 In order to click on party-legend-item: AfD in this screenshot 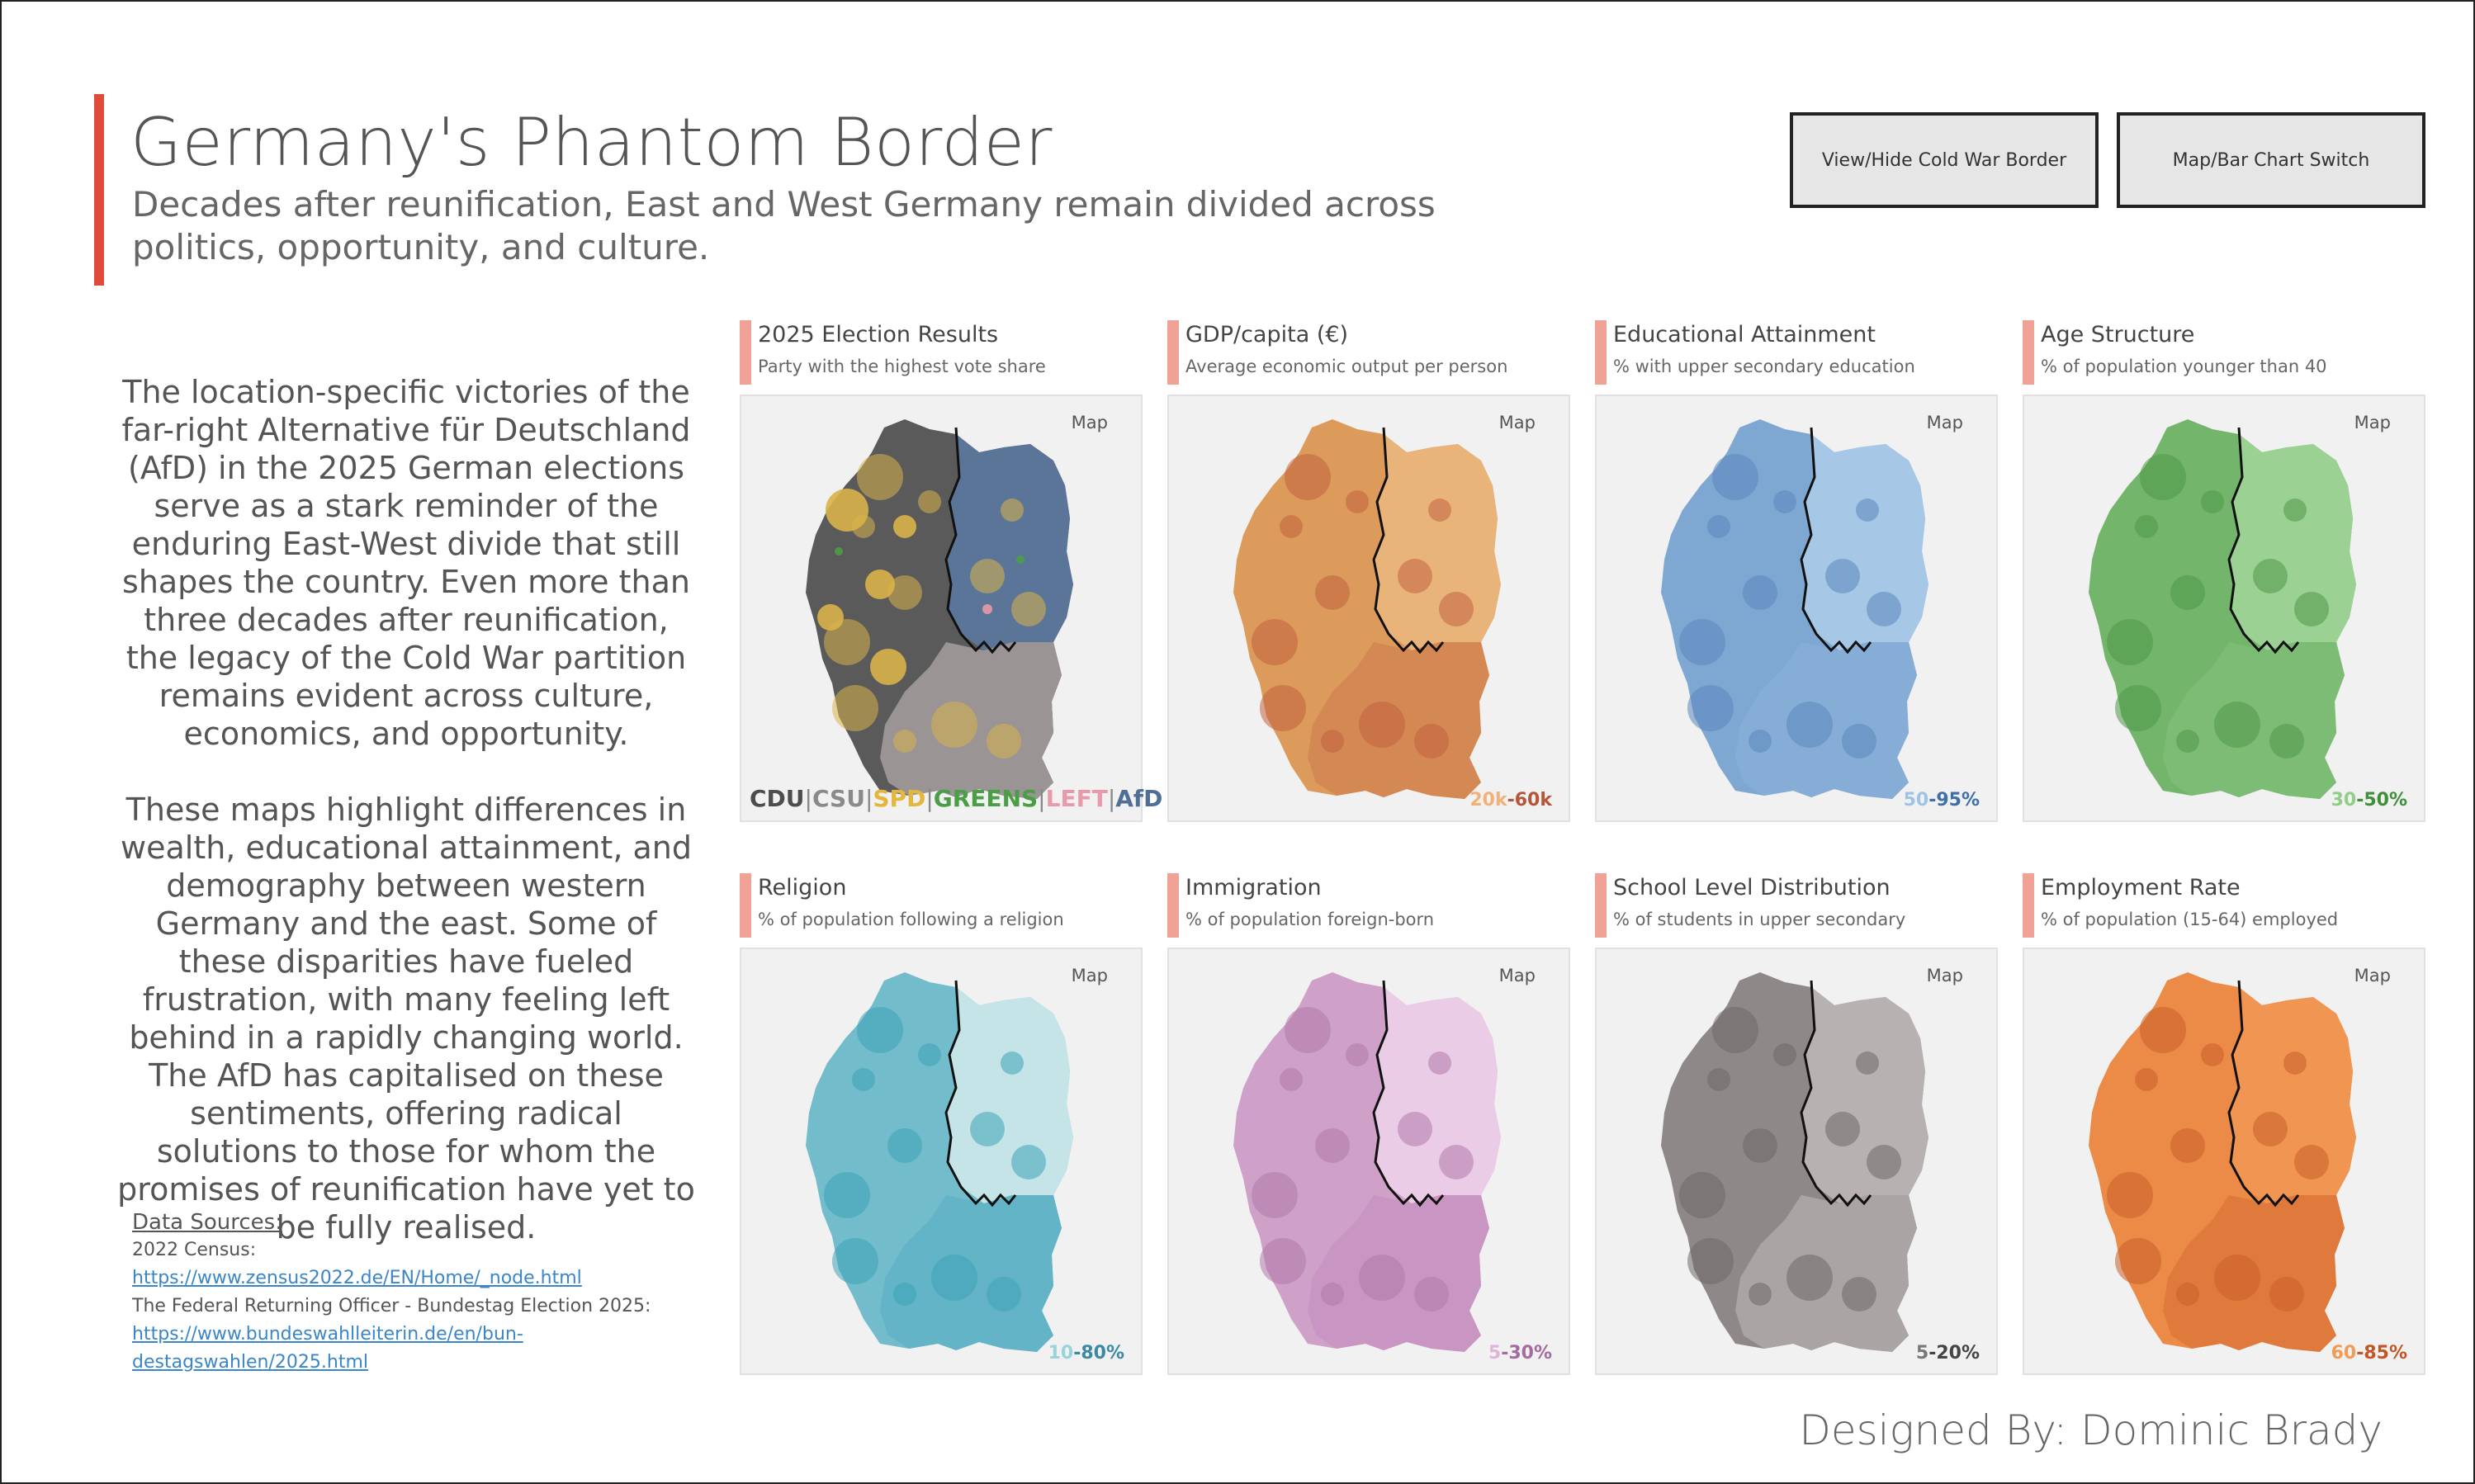, I will do `click(1139, 798)`.